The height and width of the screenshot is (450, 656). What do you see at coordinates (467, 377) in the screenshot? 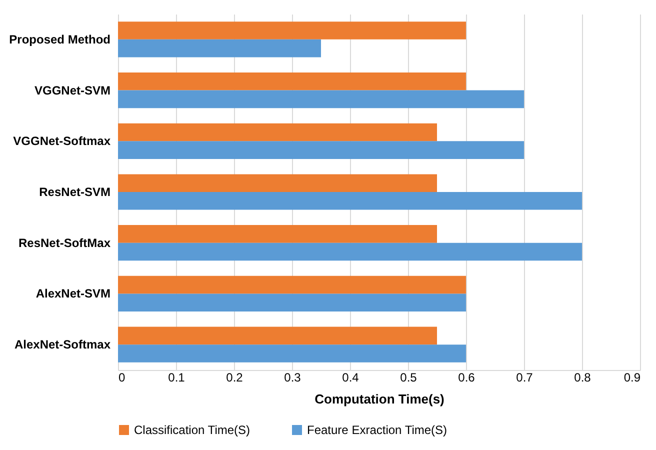
I see `x-tick-label: 0.6` at bounding box center [467, 377].